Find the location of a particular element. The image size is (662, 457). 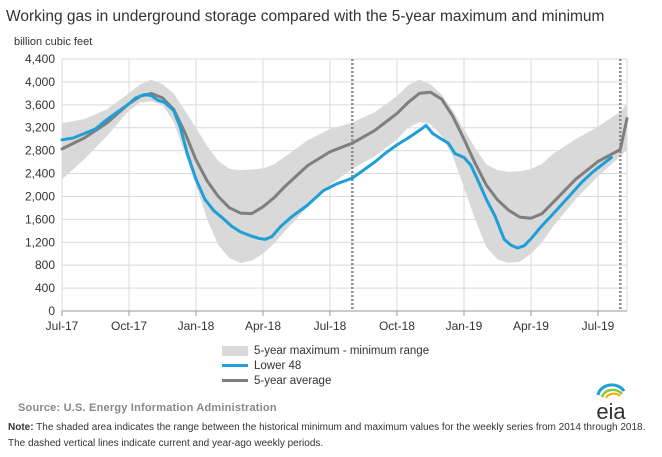

y-tick-label: 800 is located at coordinates (45, 265).